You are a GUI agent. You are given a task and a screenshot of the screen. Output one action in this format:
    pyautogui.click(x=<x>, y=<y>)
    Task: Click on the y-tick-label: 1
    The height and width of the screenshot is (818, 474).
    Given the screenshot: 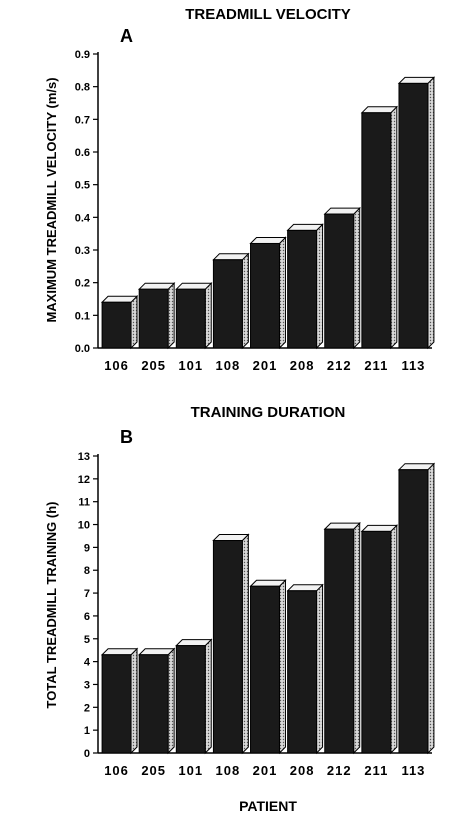 What is the action you would take?
    pyautogui.click(x=87, y=731)
    